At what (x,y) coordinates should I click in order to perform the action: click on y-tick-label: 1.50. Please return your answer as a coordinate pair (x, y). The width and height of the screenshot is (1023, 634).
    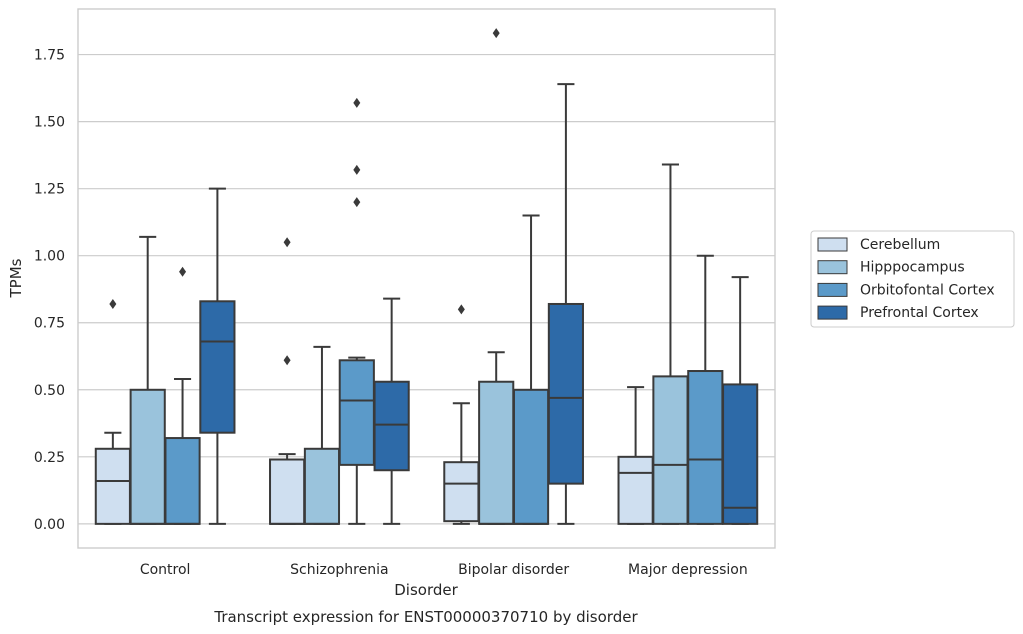
    Looking at the image, I should click on (49, 123).